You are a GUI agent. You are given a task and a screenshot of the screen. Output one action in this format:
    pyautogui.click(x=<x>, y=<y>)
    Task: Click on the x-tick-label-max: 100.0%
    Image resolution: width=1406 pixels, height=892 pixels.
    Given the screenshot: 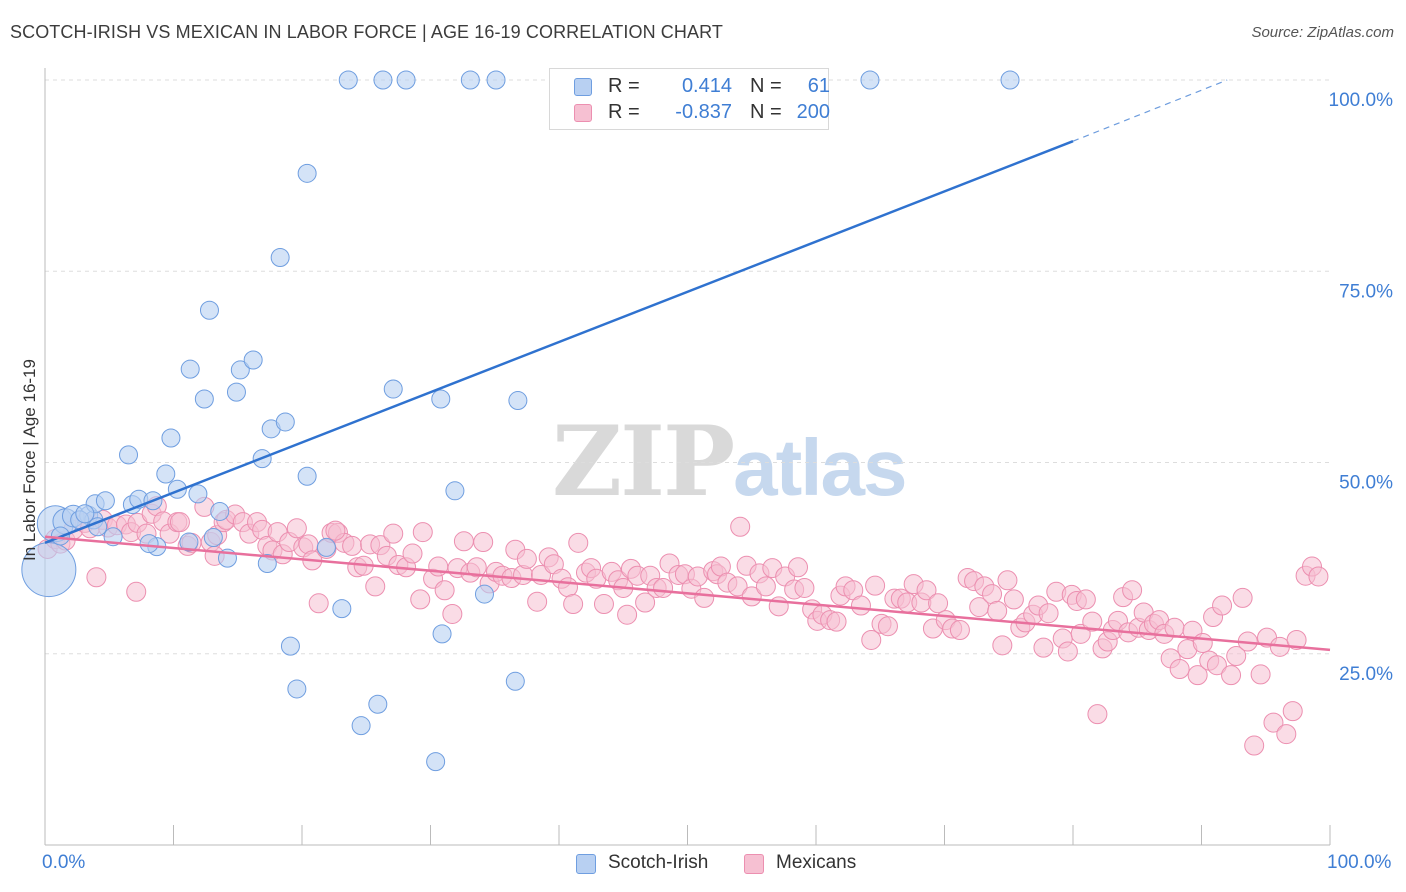 What is the action you would take?
    pyautogui.click(x=1359, y=862)
    